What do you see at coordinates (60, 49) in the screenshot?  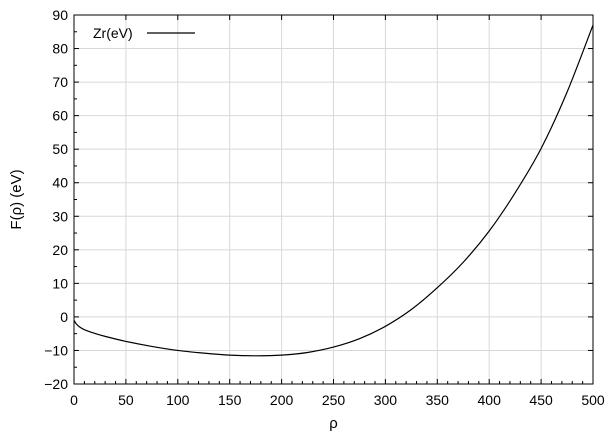 I see `y-tick-label: 80` at bounding box center [60, 49].